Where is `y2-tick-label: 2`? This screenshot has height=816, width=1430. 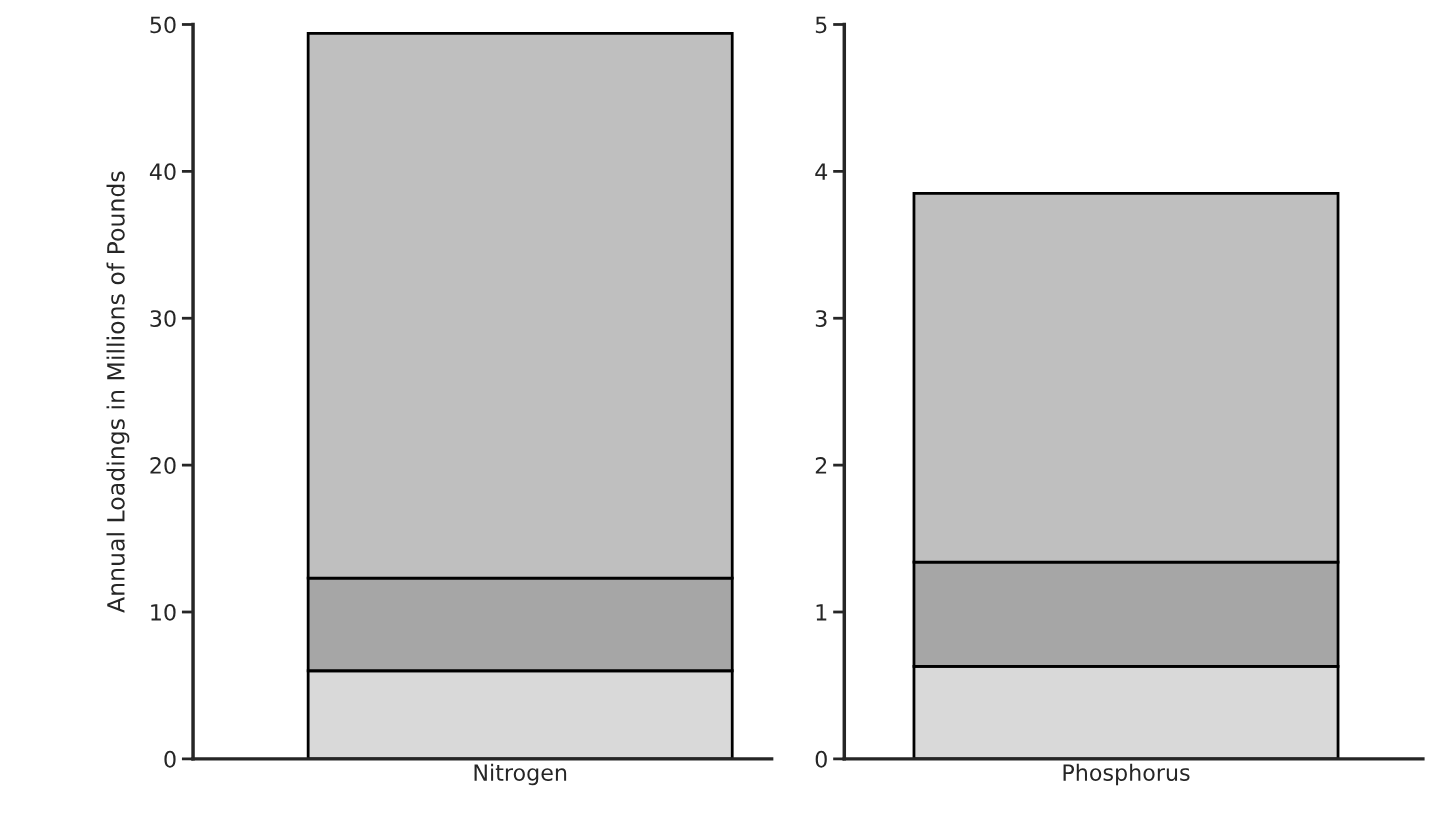 y2-tick-label: 2 is located at coordinates (821, 465).